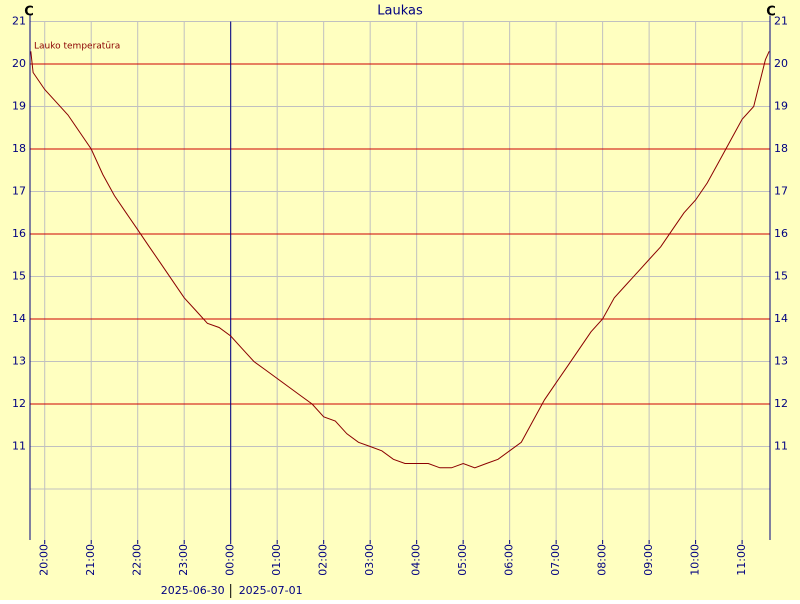 The height and width of the screenshot is (604, 800). What do you see at coordinates (781, 276) in the screenshot?
I see `y2-tick-label: 15` at bounding box center [781, 276].